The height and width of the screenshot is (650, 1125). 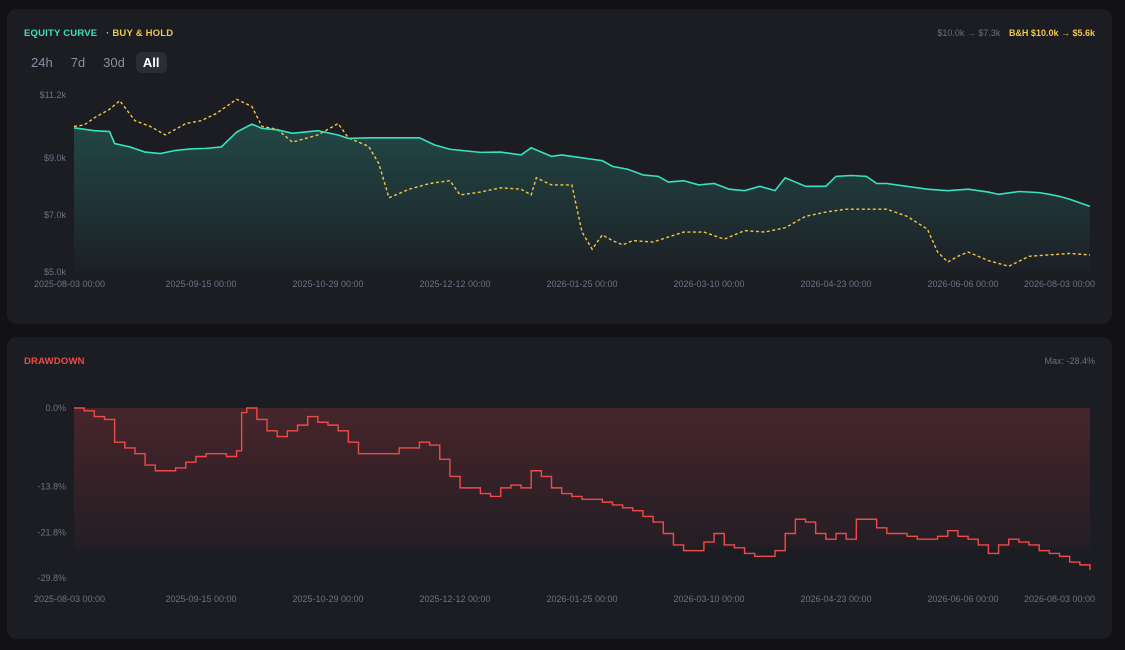 I want to click on equity-summary: $10.0k → $7.3k B&H $10.0k → $5.6k, so click(x=1016, y=33).